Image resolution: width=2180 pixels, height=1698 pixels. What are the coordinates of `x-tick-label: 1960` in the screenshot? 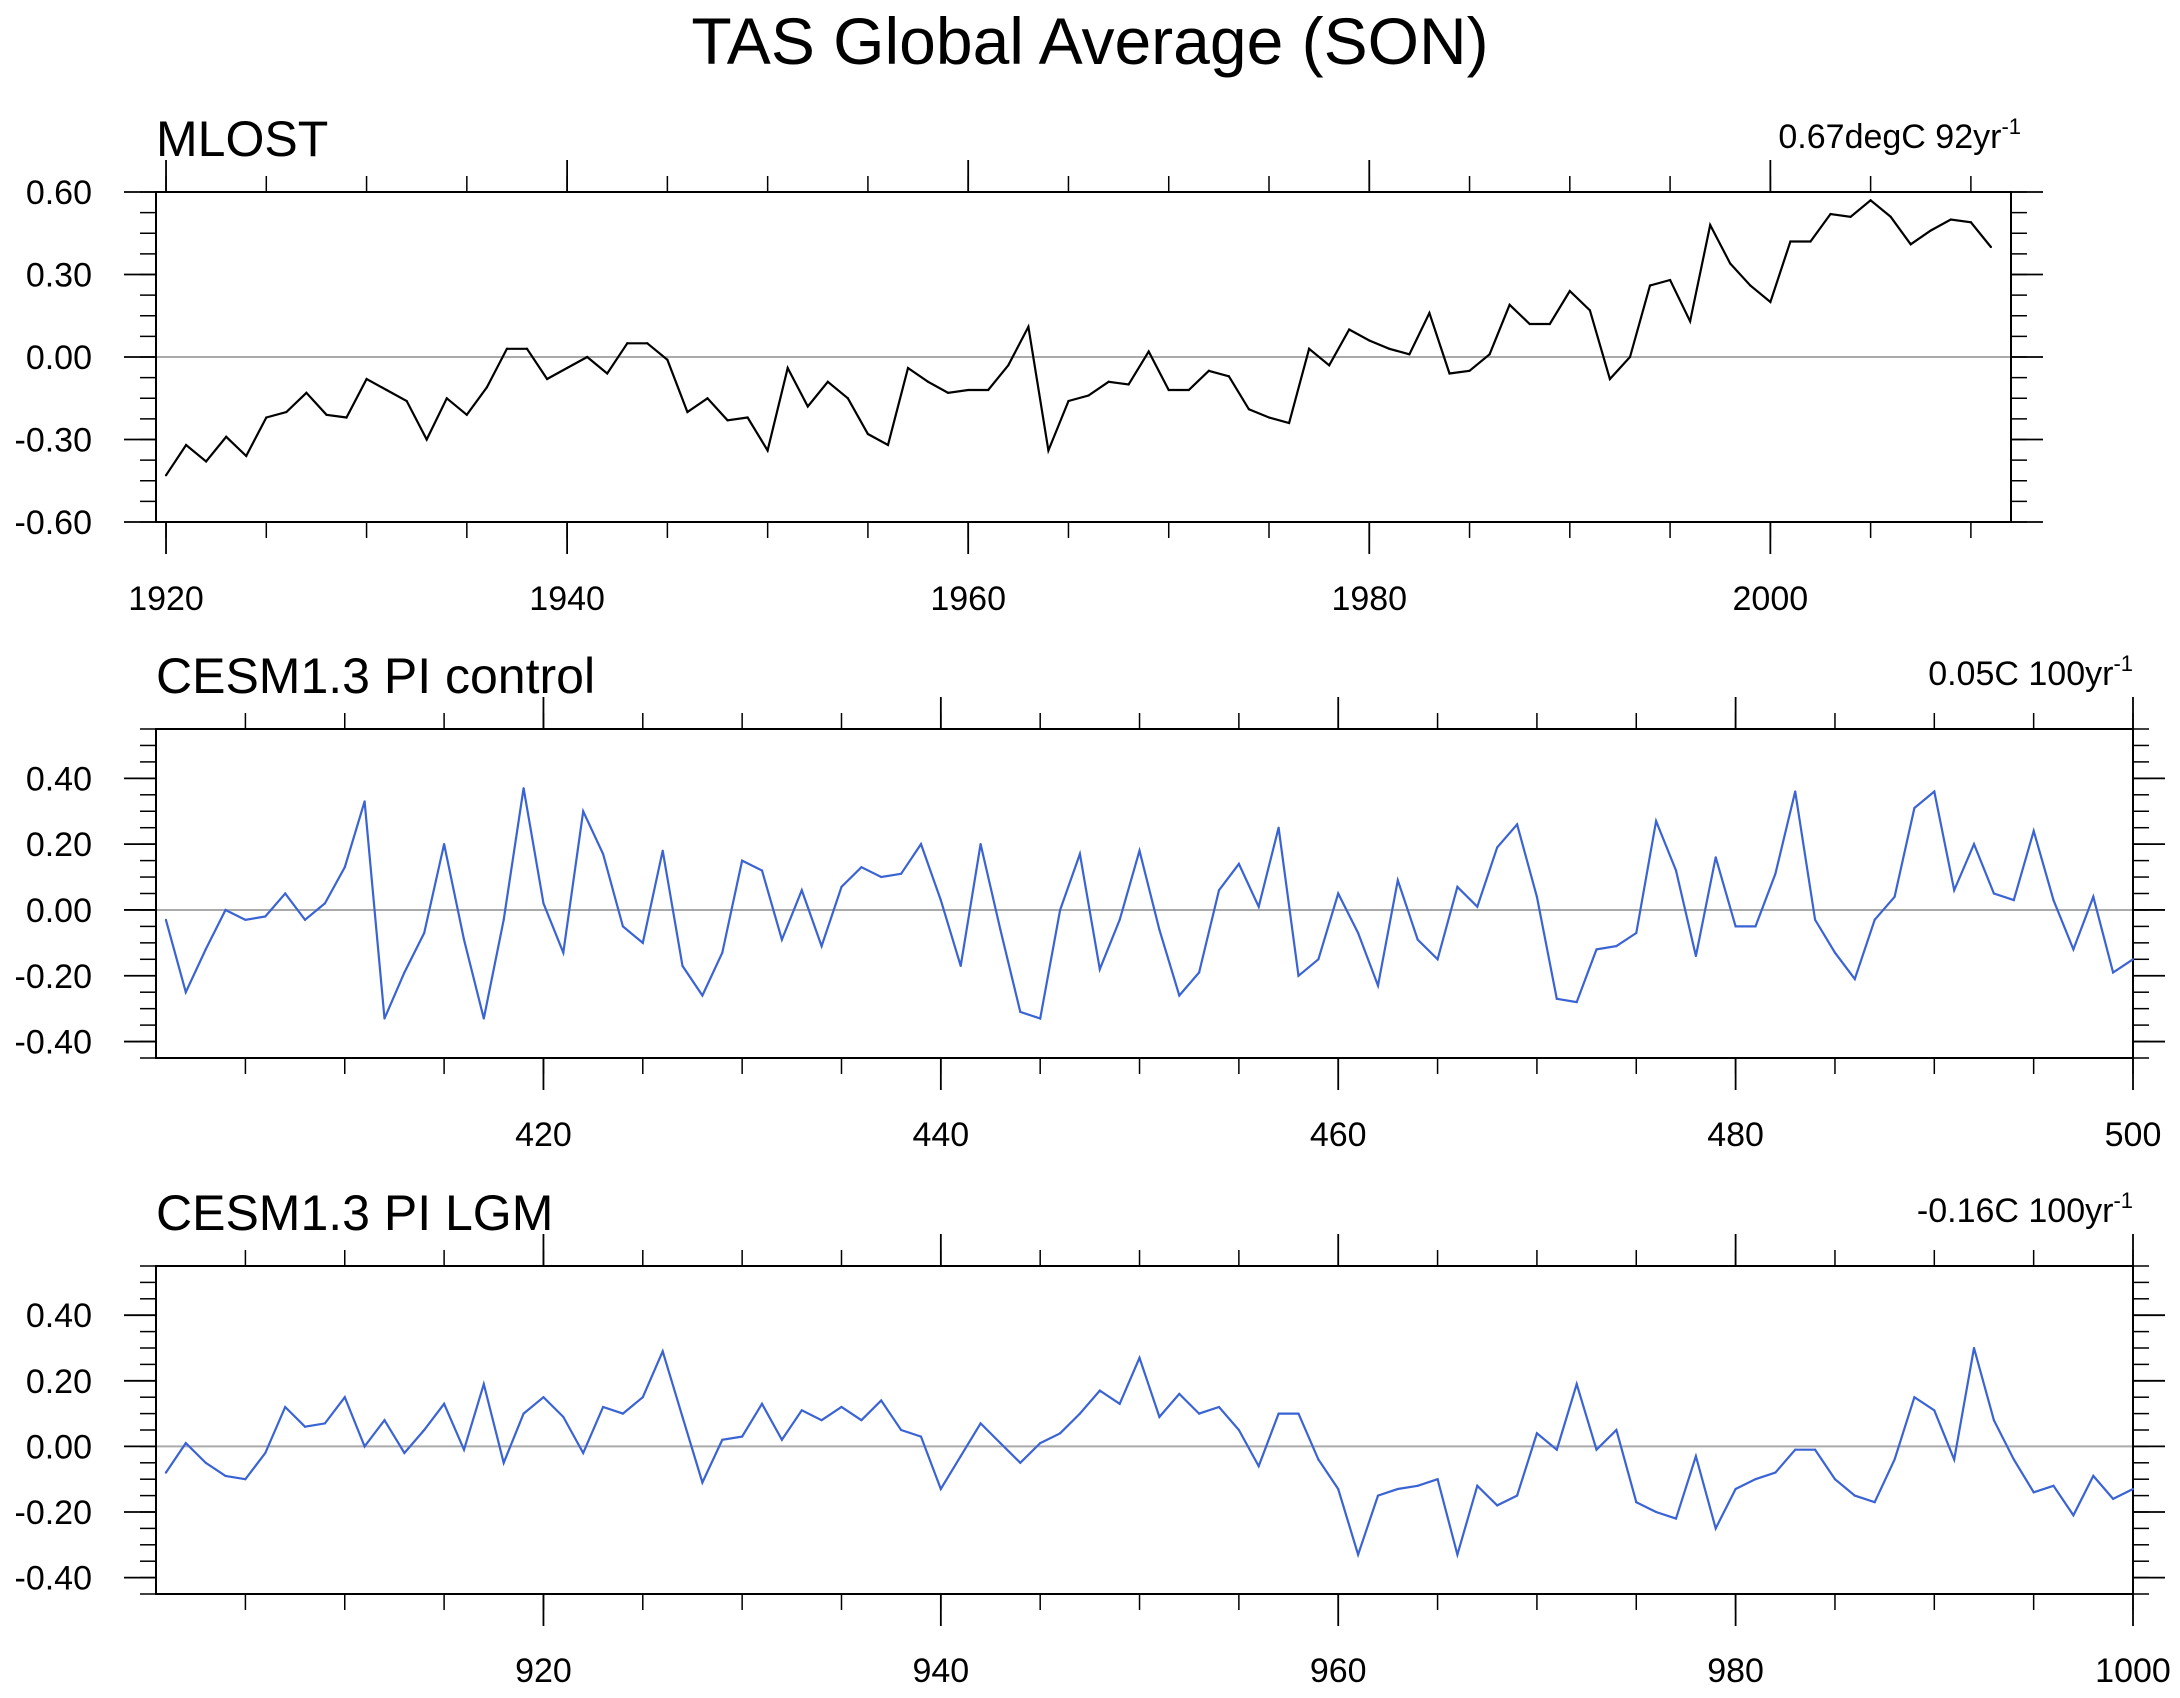 It's located at (968, 599).